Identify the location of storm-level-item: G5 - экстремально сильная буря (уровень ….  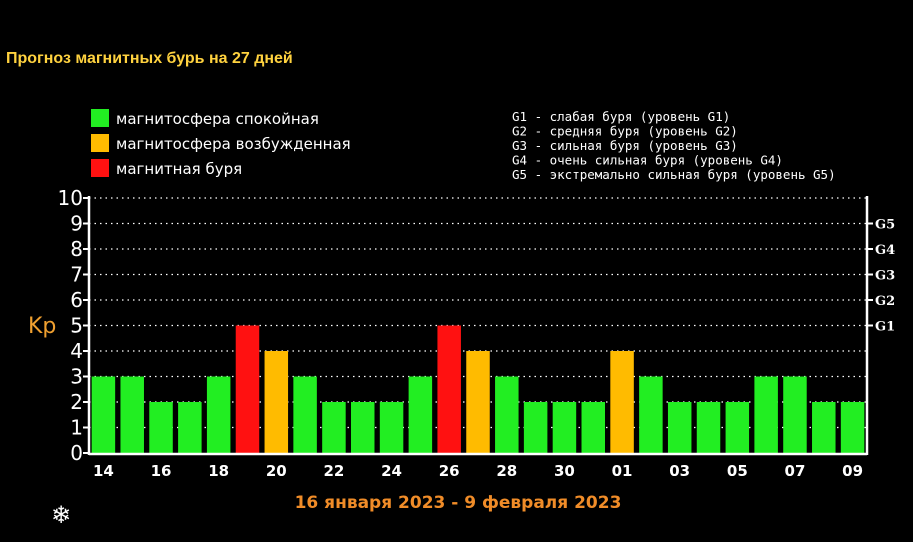
(674, 174).